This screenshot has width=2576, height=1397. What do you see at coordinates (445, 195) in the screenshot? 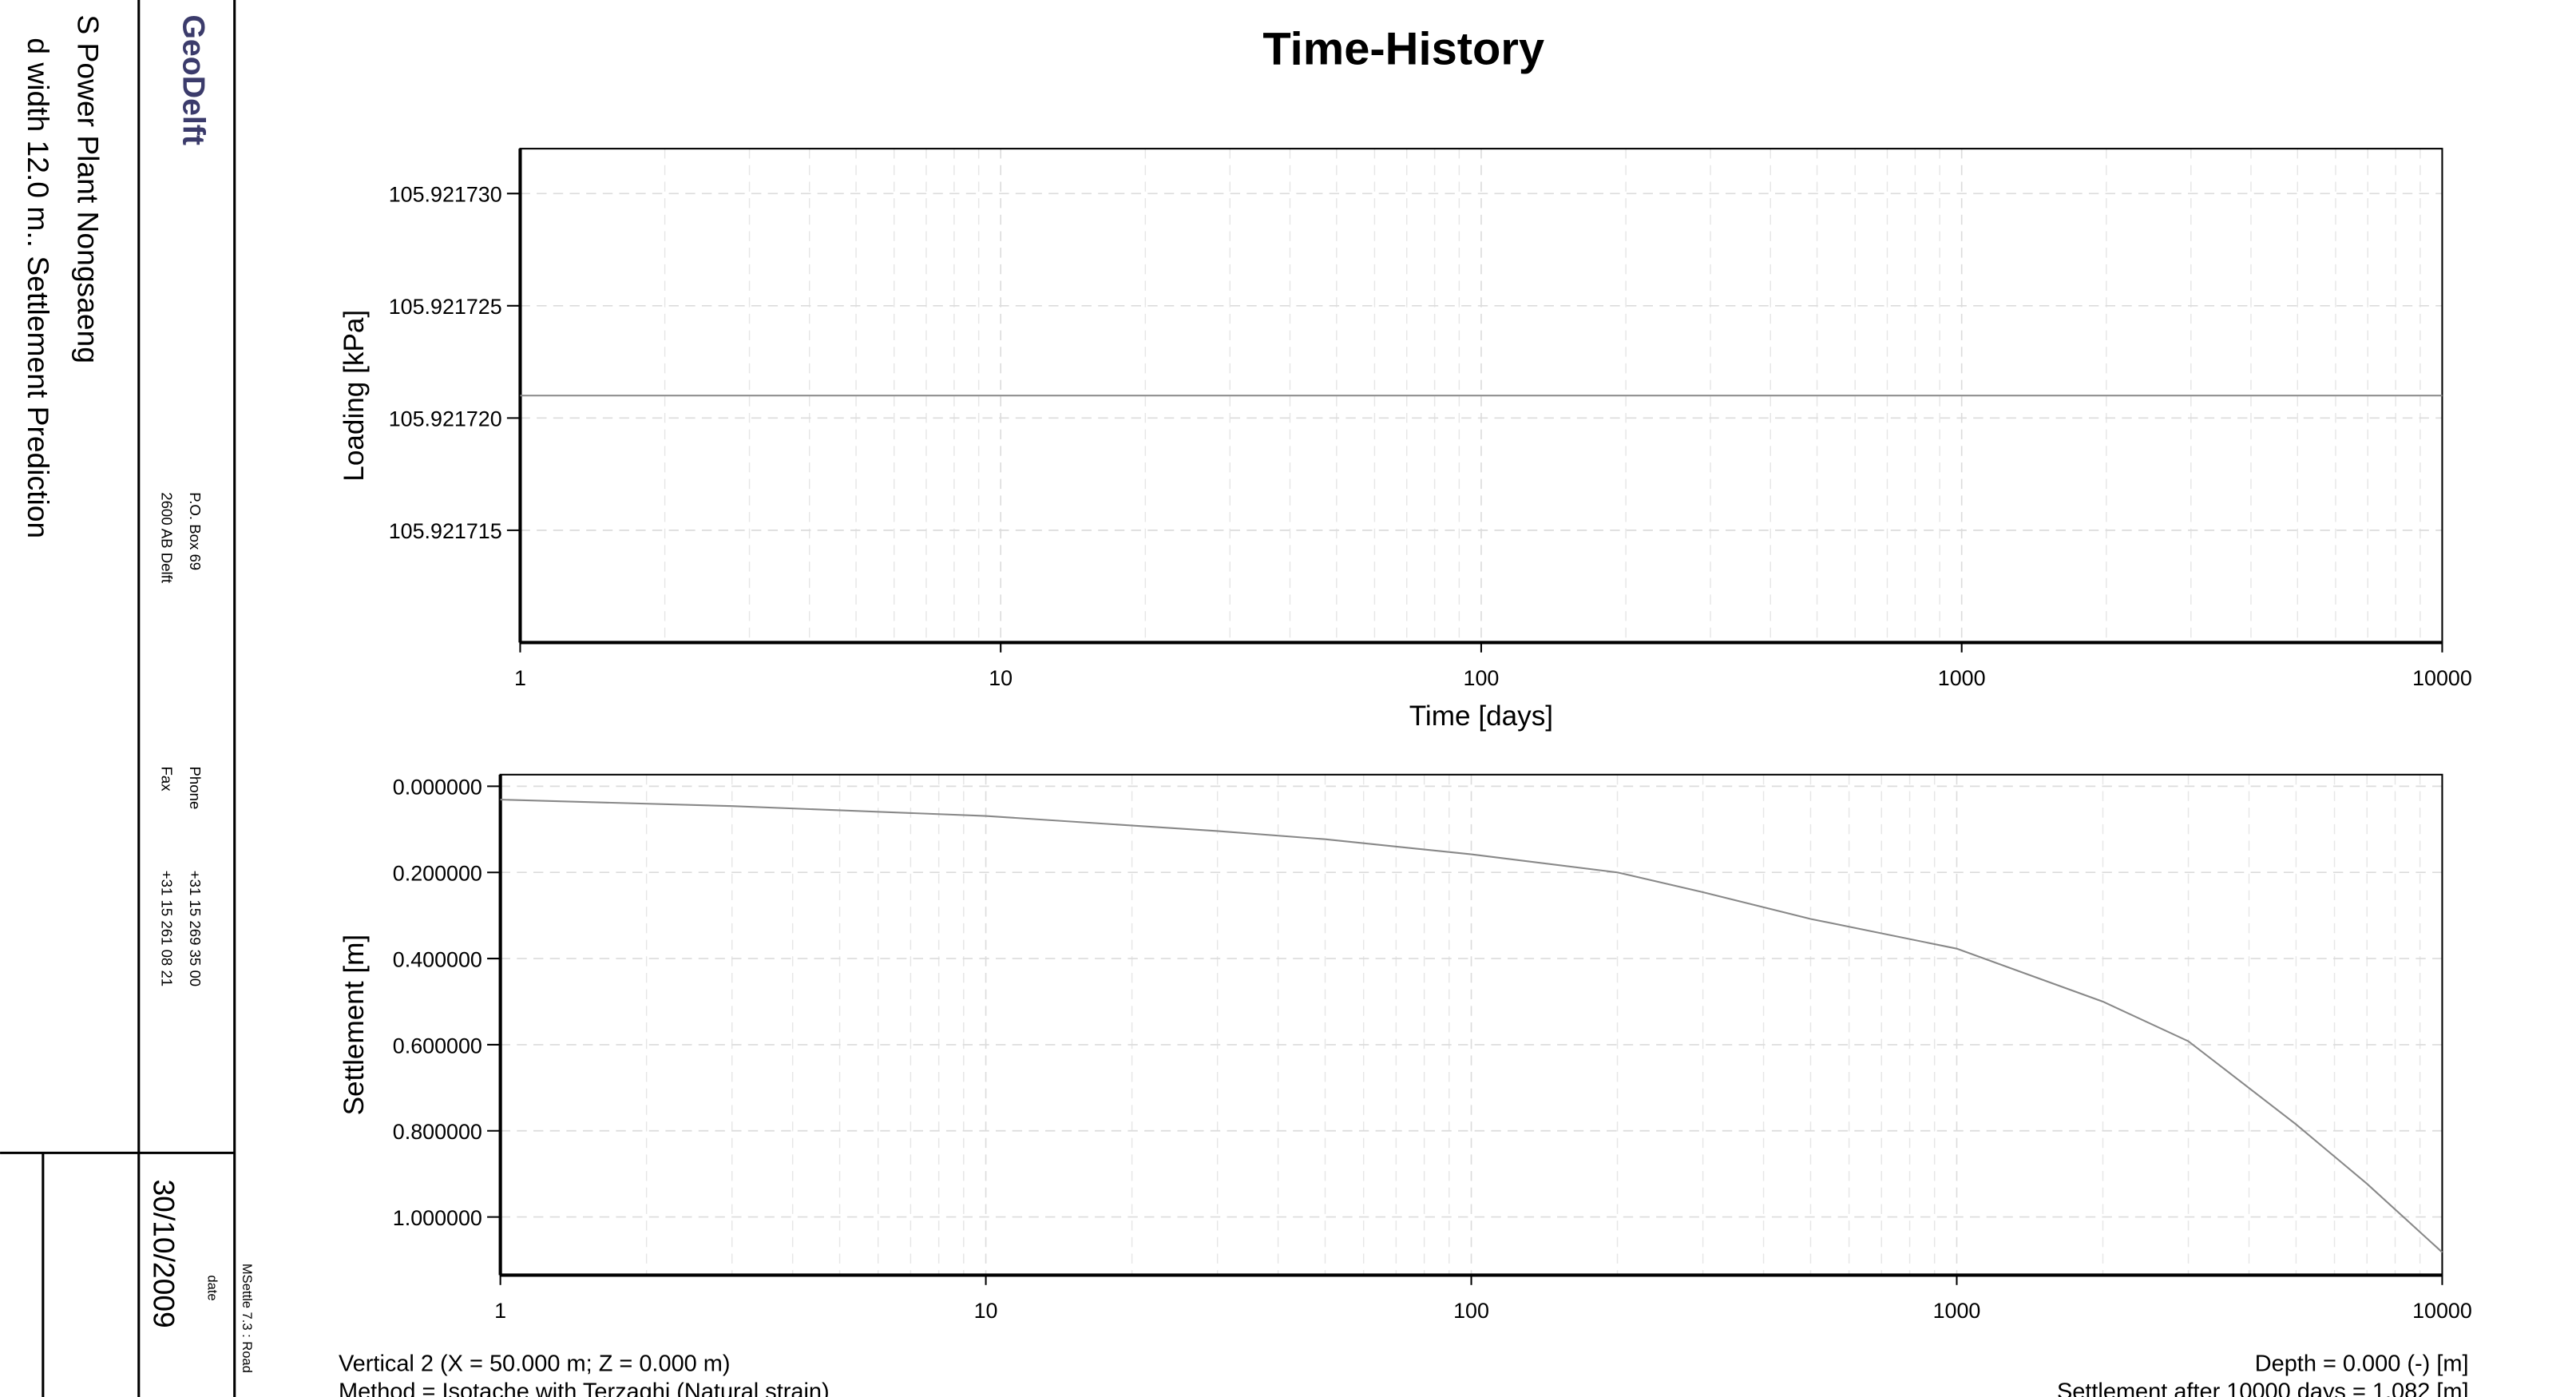
I see `y-tick-label: 105.921730` at bounding box center [445, 195].